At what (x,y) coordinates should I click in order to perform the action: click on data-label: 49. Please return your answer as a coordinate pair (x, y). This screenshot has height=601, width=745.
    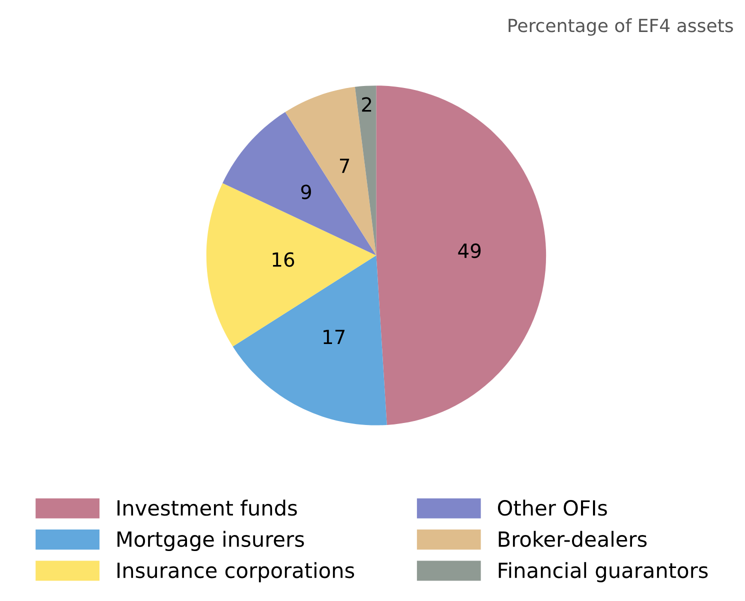
    Looking at the image, I should click on (469, 250).